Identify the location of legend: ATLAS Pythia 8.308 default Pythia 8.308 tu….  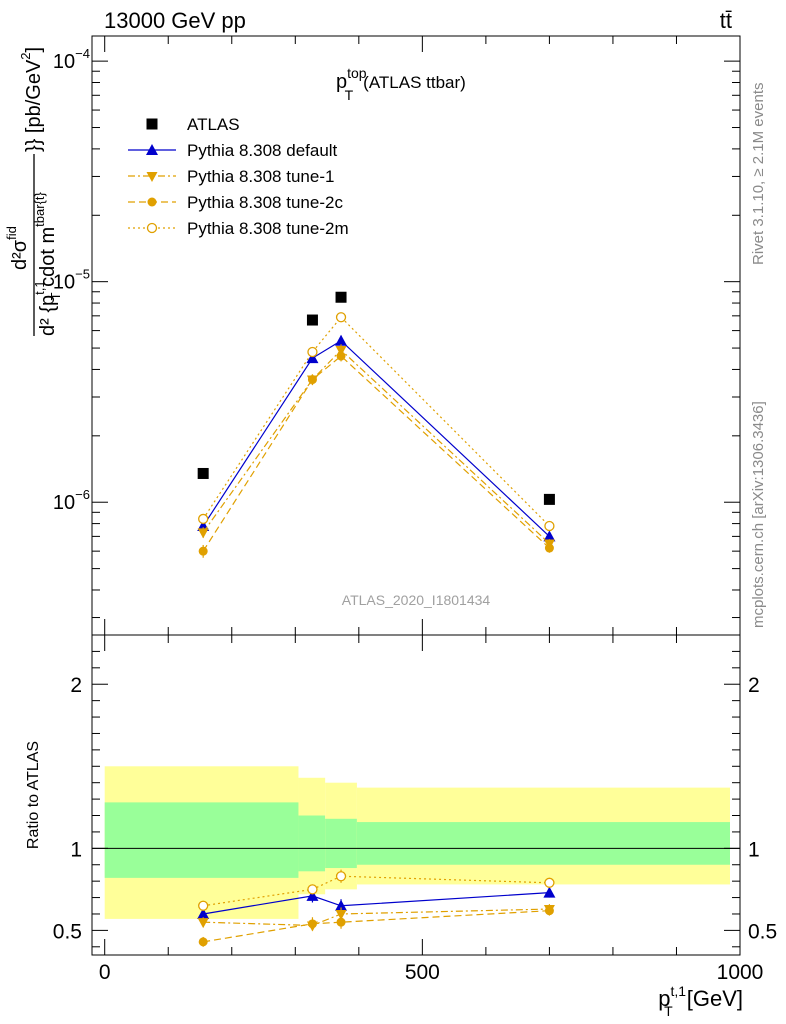
(238, 176).